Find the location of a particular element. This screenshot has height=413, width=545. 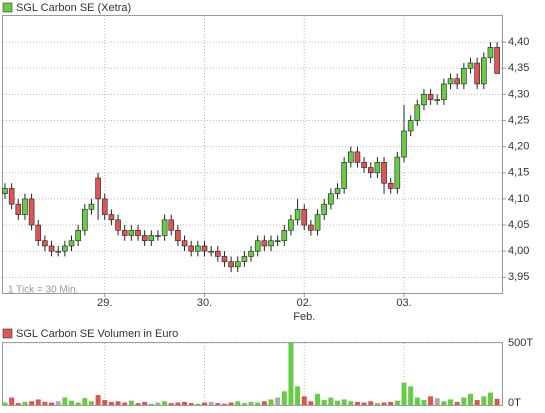

y-tick-label: 4,00 is located at coordinates (518, 251).